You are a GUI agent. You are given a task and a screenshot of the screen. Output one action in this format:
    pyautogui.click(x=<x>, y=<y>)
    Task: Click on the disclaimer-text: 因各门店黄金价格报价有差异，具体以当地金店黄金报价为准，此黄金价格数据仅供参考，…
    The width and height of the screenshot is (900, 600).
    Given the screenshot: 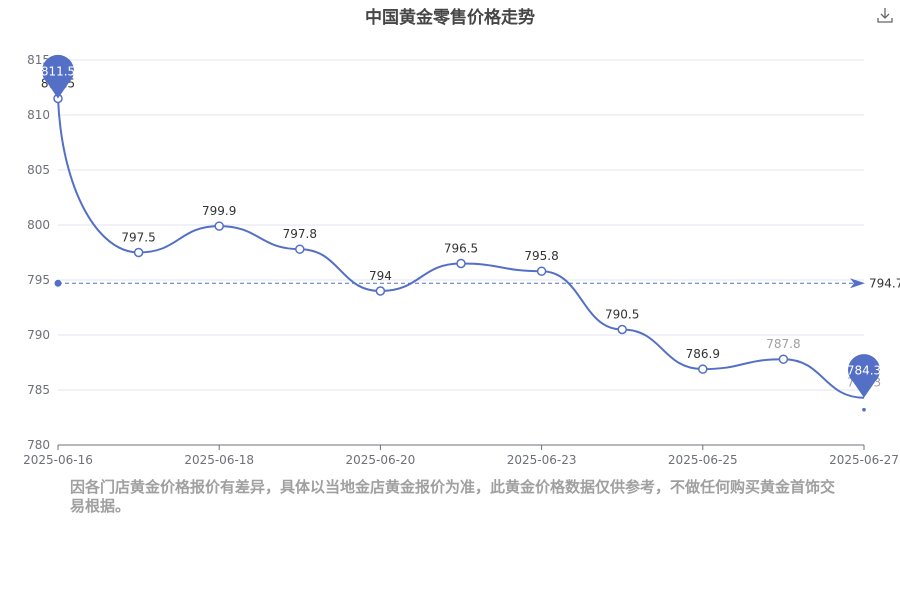 What is the action you would take?
    pyautogui.click(x=453, y=496)
    